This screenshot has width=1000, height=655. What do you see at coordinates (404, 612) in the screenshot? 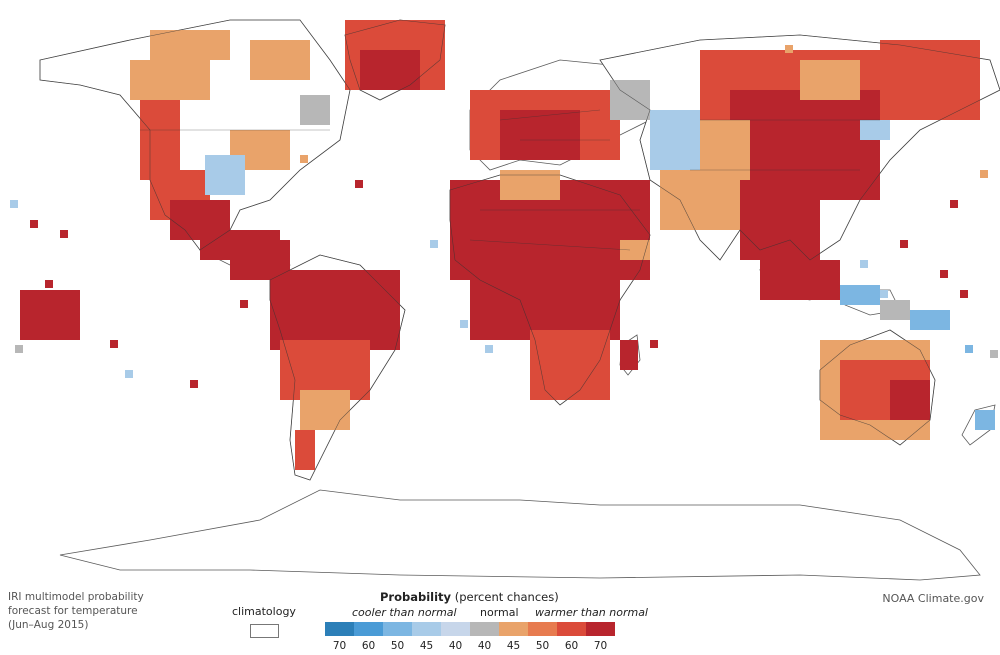
I see `cooler-label: cooler than normal` at bounding box center [404, 612].